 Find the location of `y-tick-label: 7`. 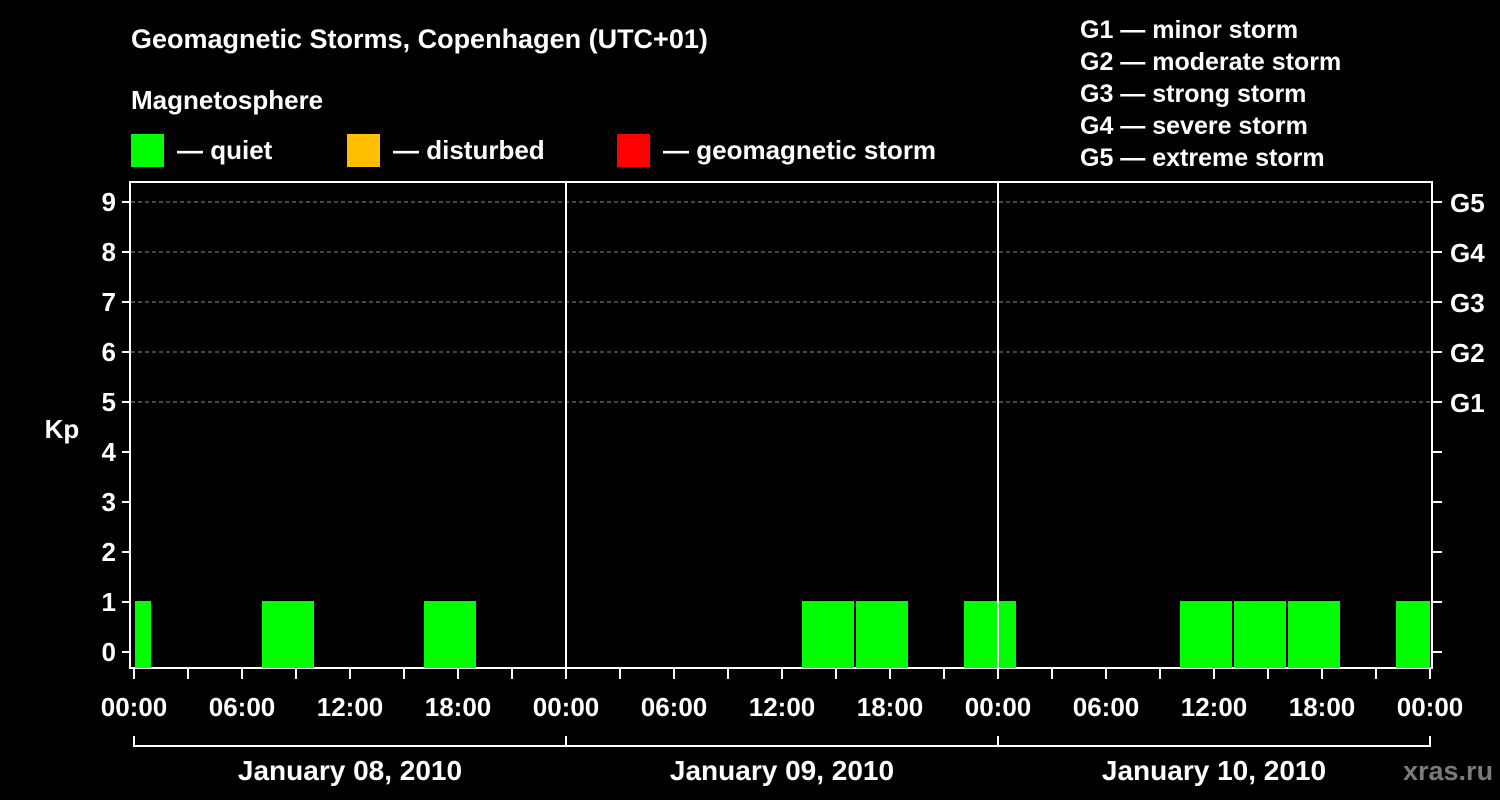

y-tick-label: 7 is located at coordinates (109, 302).